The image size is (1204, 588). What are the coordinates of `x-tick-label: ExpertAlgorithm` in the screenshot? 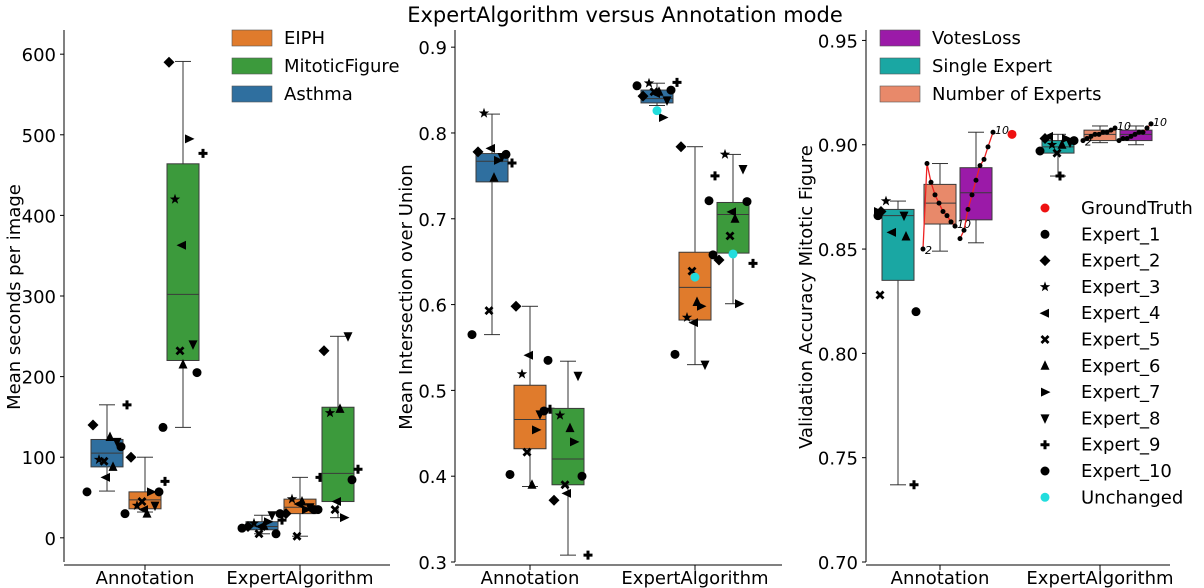 It's located at (694, 578).